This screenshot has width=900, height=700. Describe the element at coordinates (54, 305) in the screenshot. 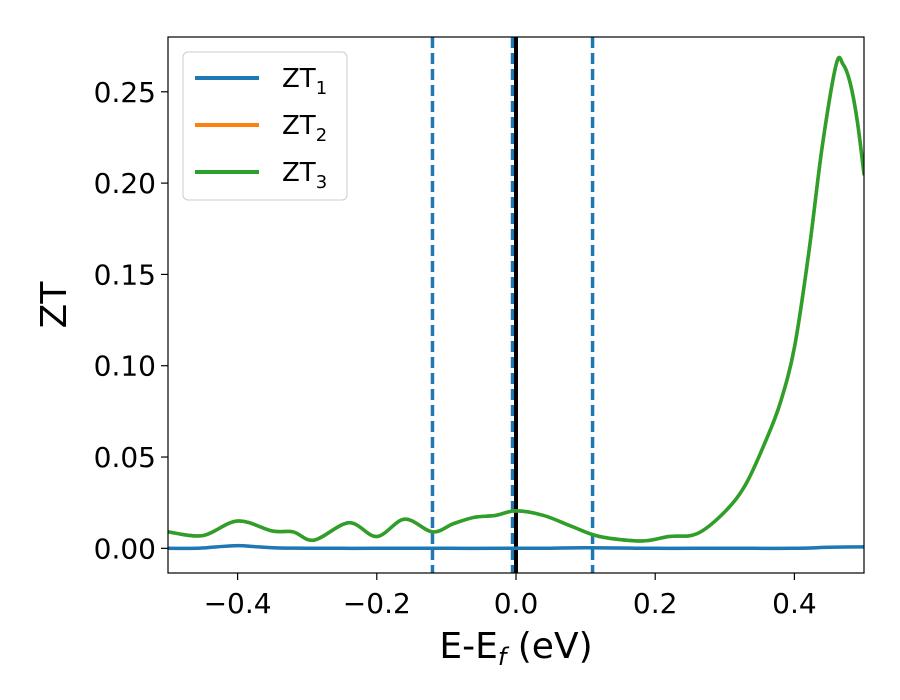

I see `y-axis-title: ZT` at that location.